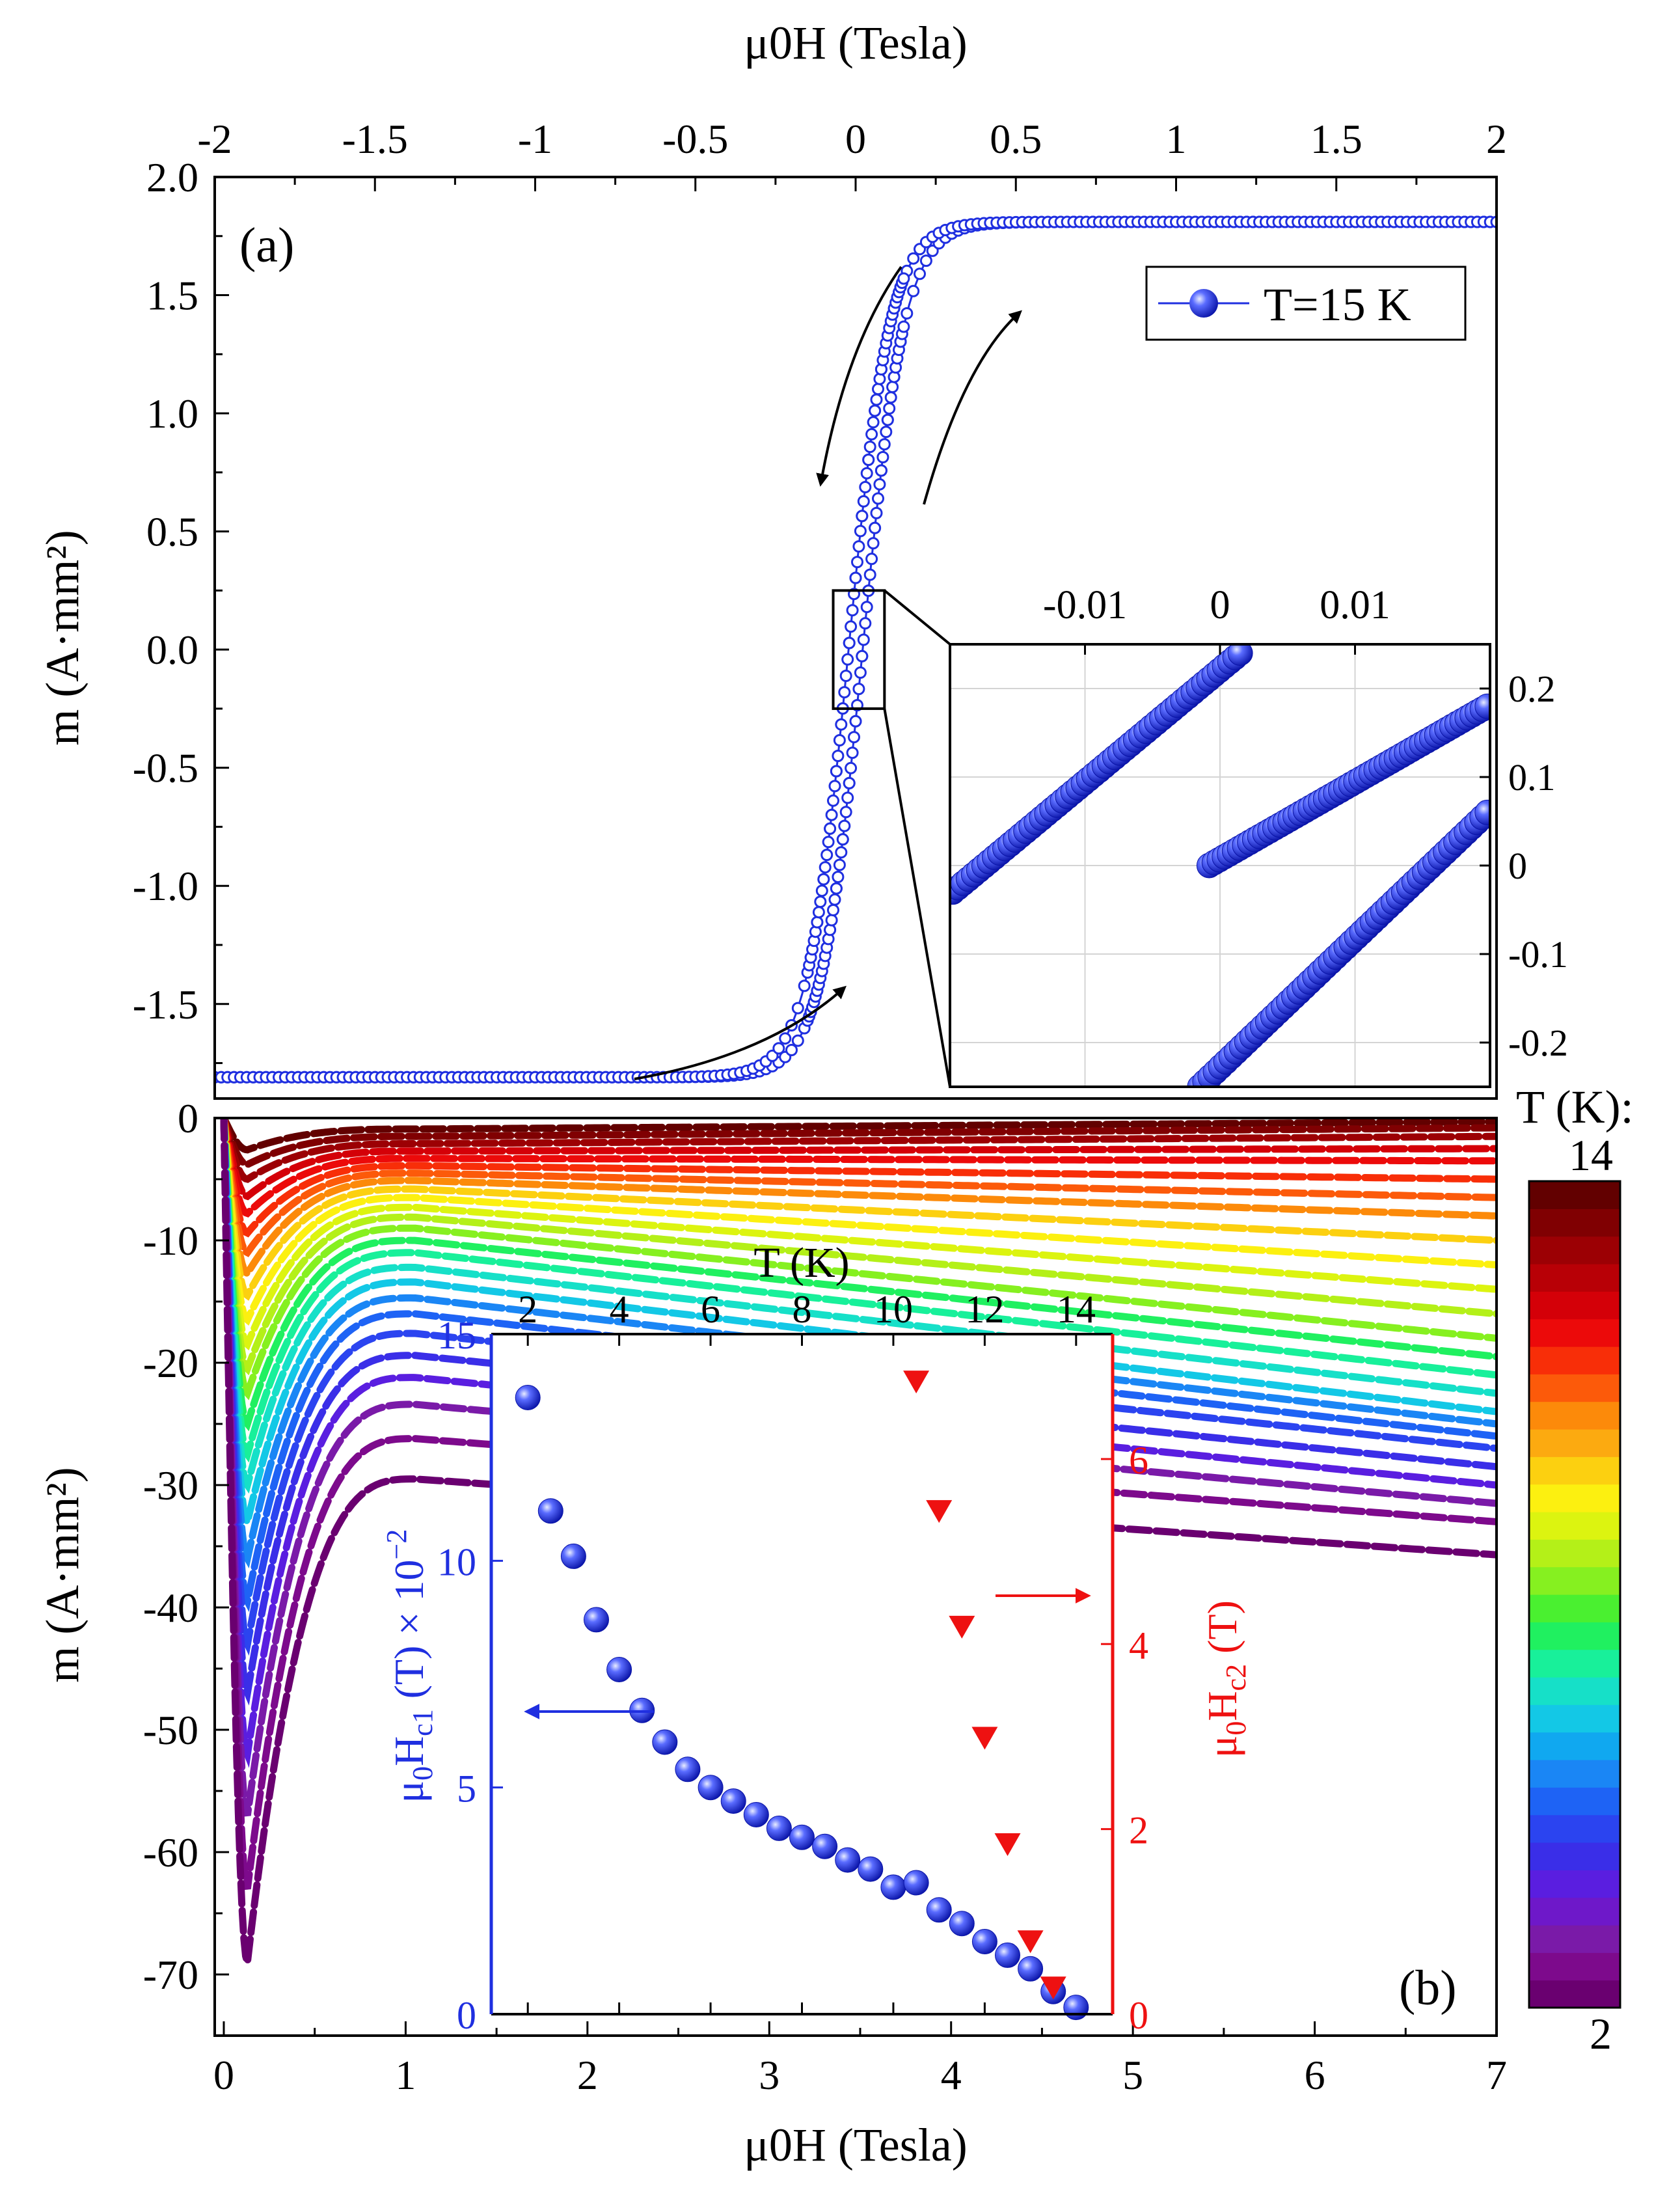 The width and height of the screenshot is (1654, 2212). I want to click on panel-b-y-tick-label: -70, so click(170, 1975).